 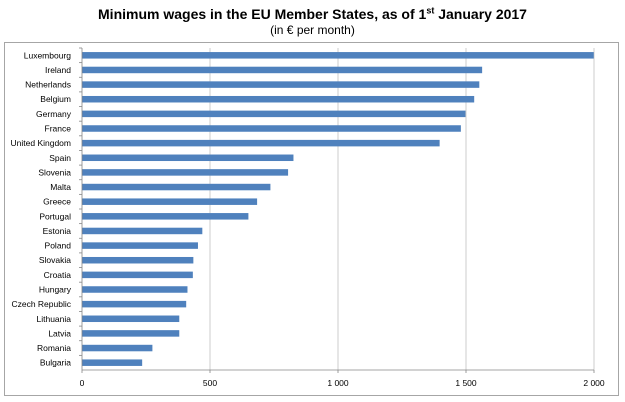 What do you see at coordinates (54, 114) in the screenshot?
I see `category-label: Germany` at bounding box center [54, 114].